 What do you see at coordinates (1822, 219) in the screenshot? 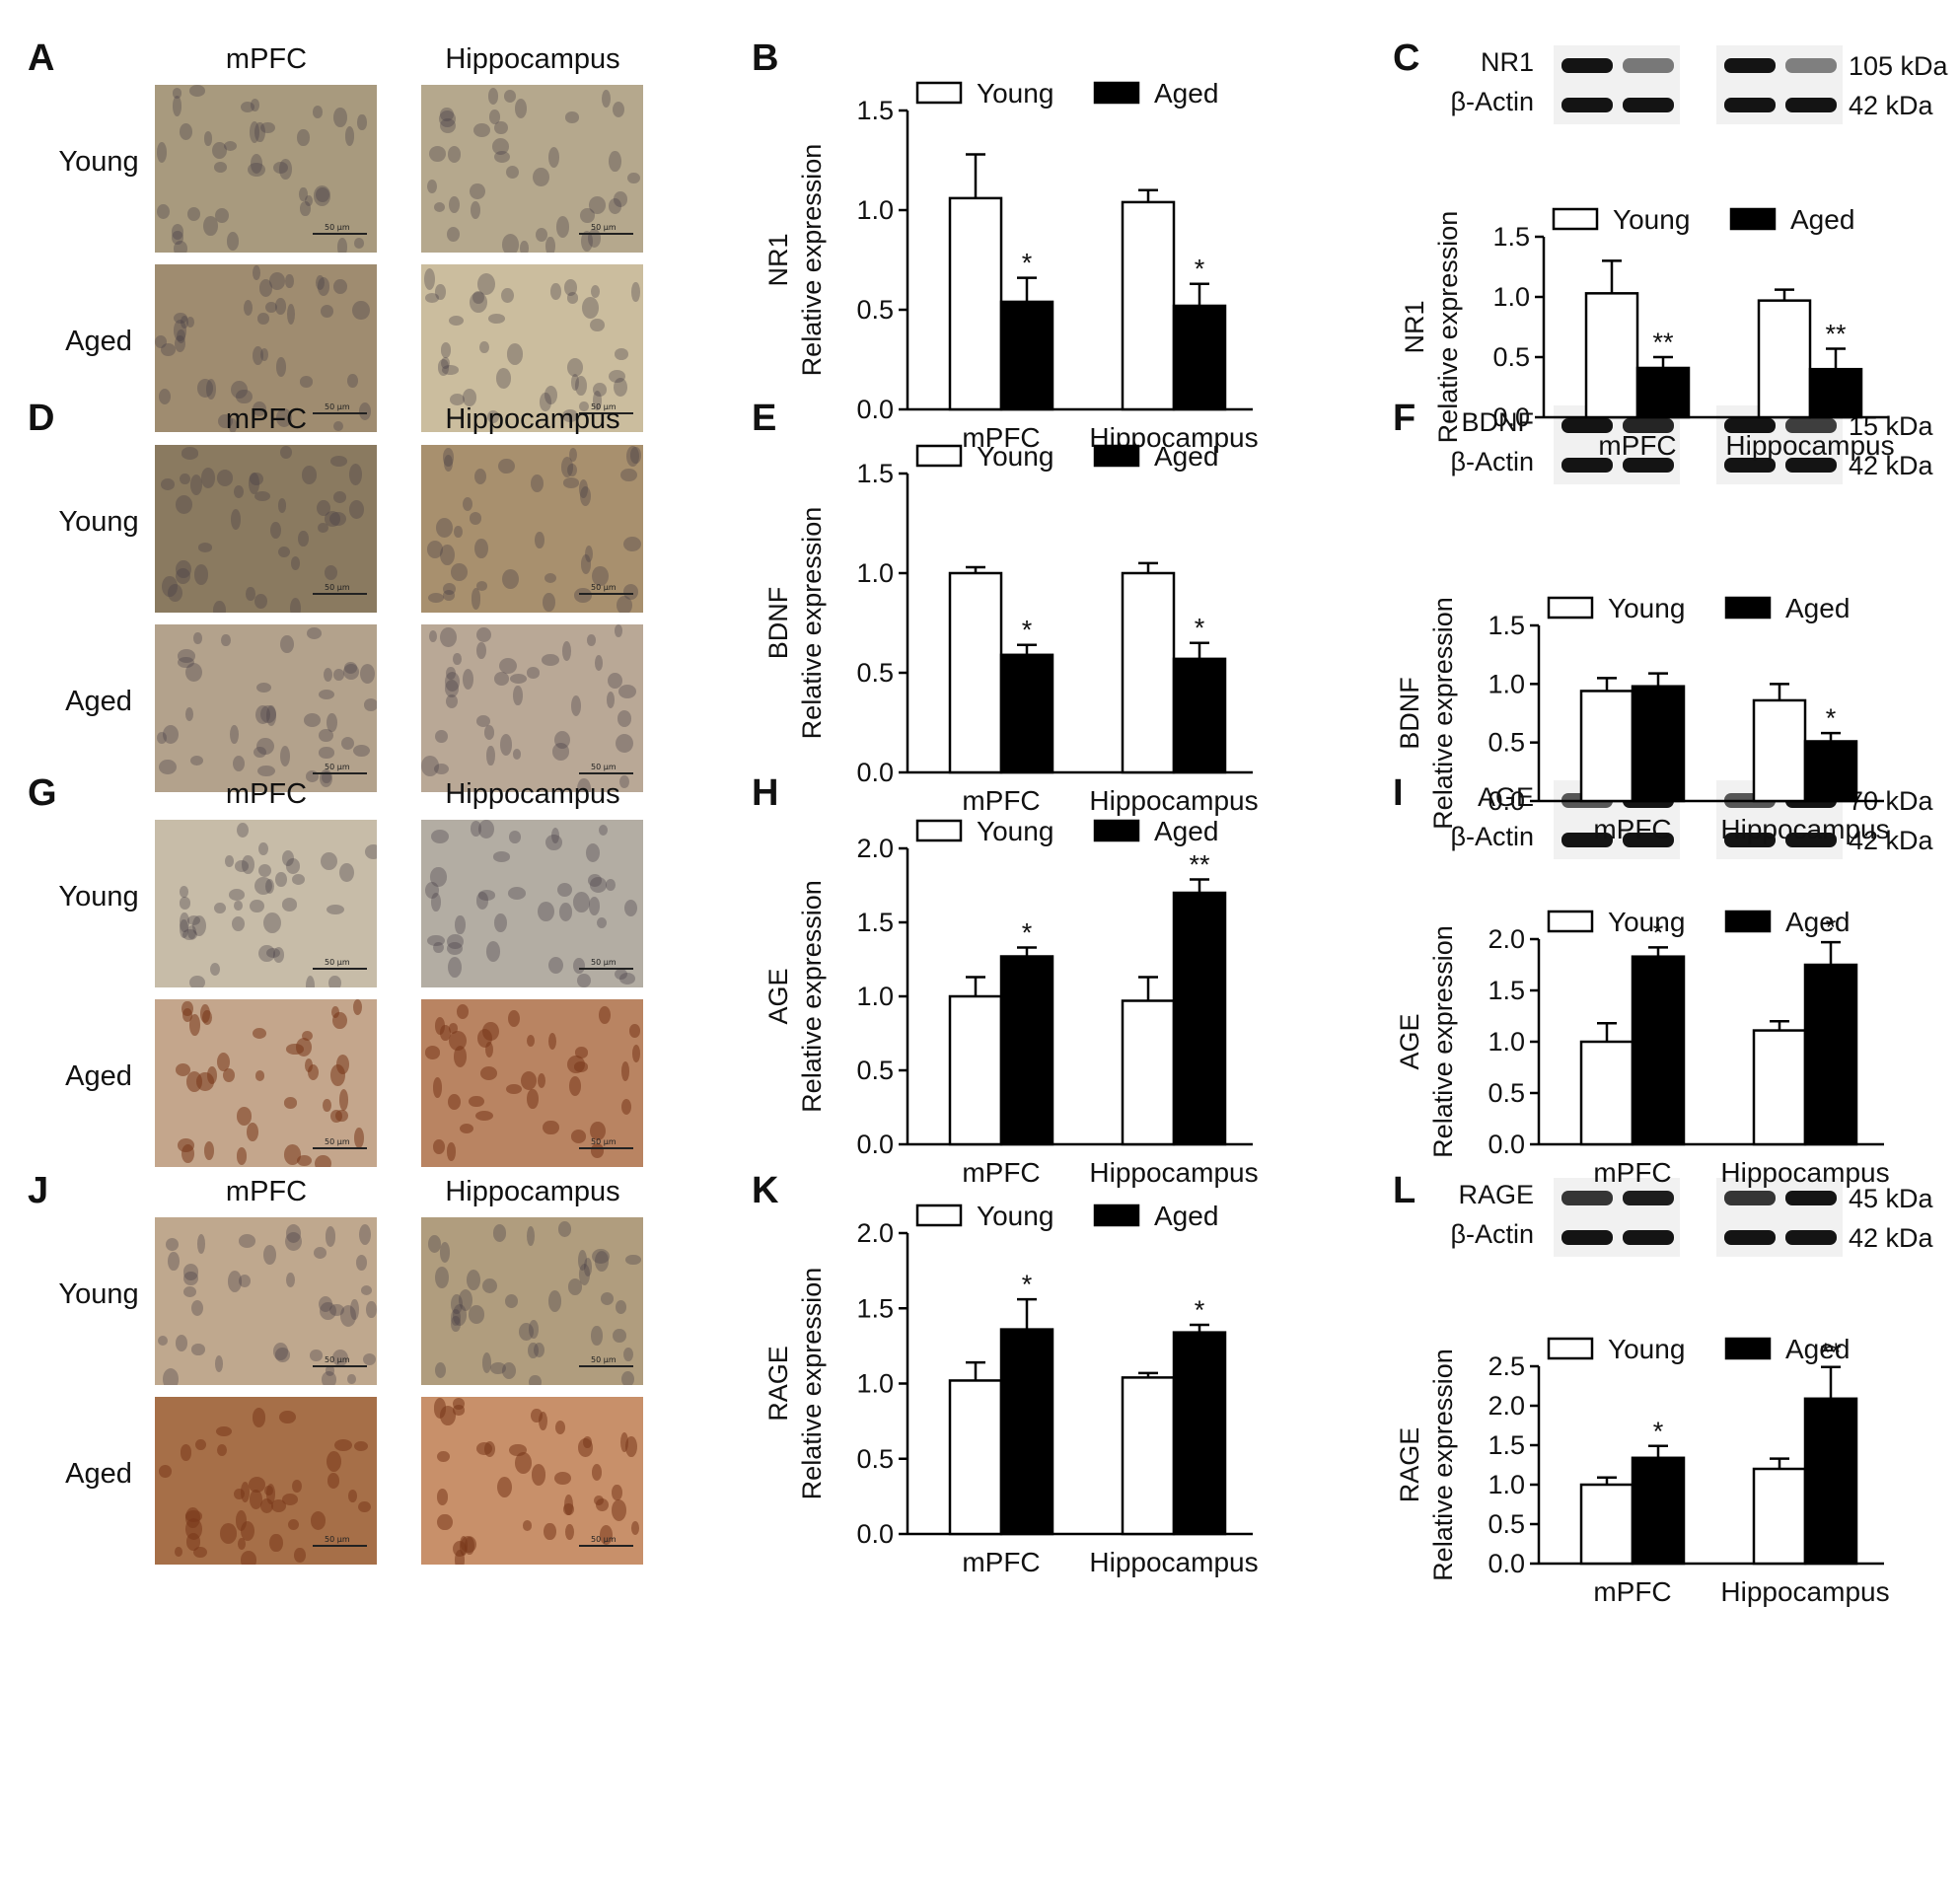
I see `legend-label-aged: Aged` at bounding box center [1822, 219].